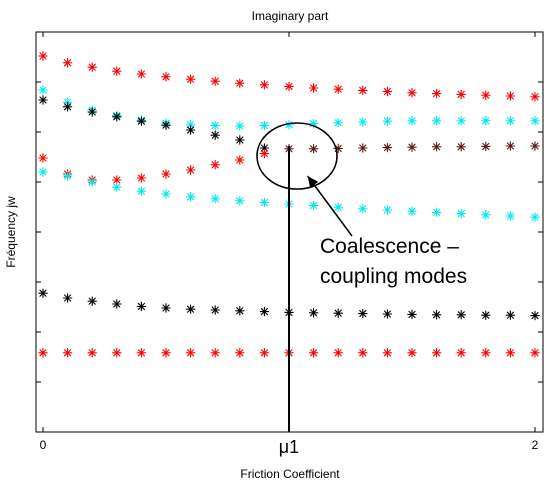  I want to click on annotation-arrow, so click(329, 206).